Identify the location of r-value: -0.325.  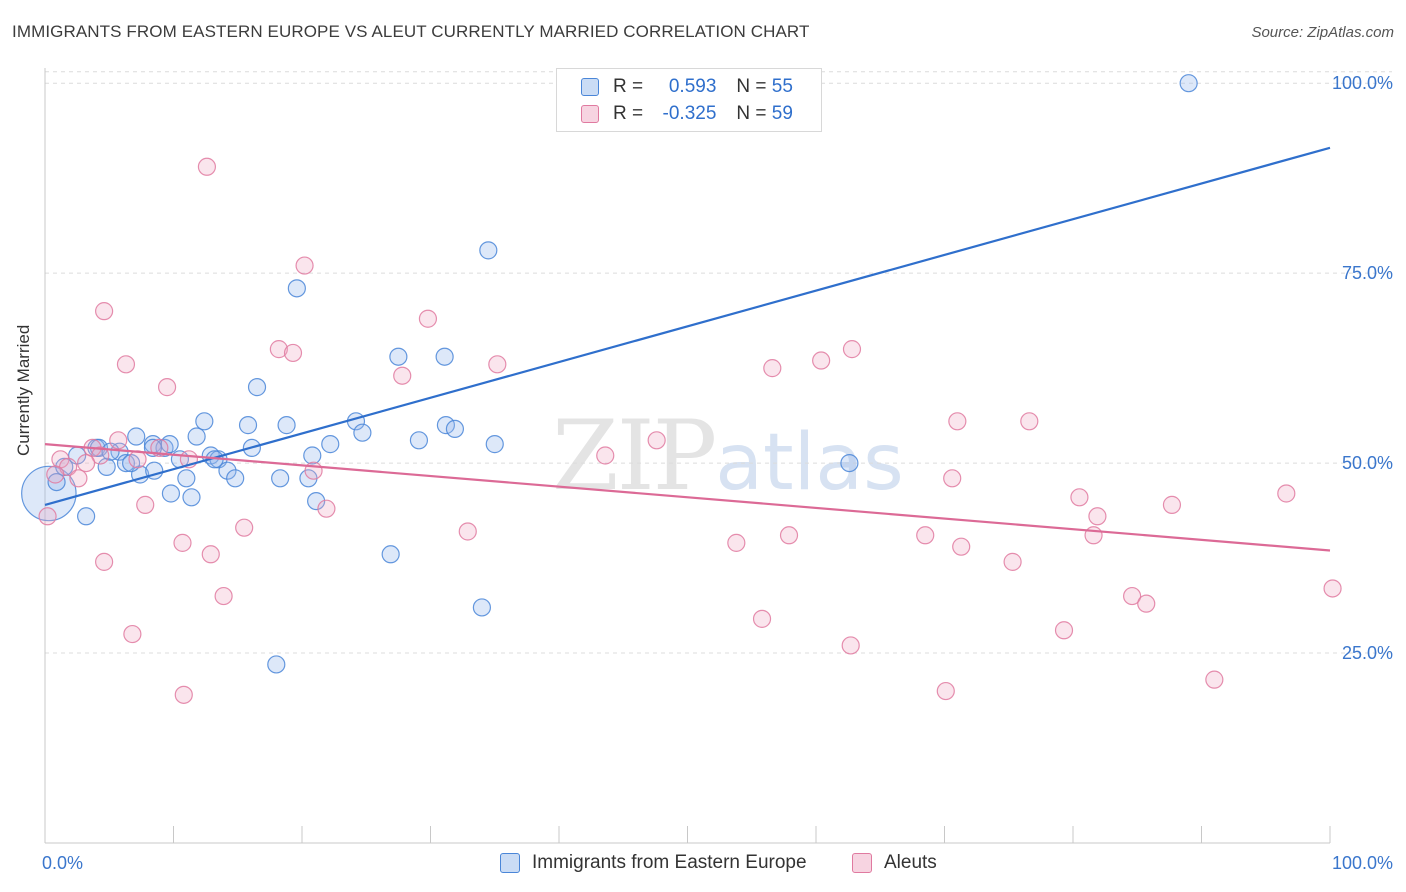
(689, 113).